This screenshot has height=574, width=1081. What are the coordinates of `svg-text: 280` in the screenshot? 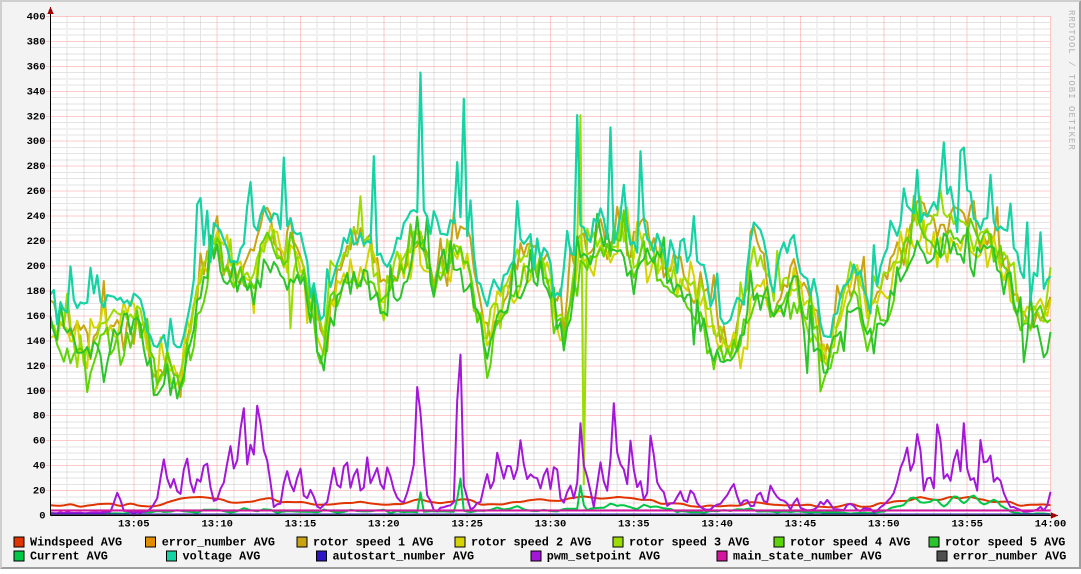 It's located at (36, 167).